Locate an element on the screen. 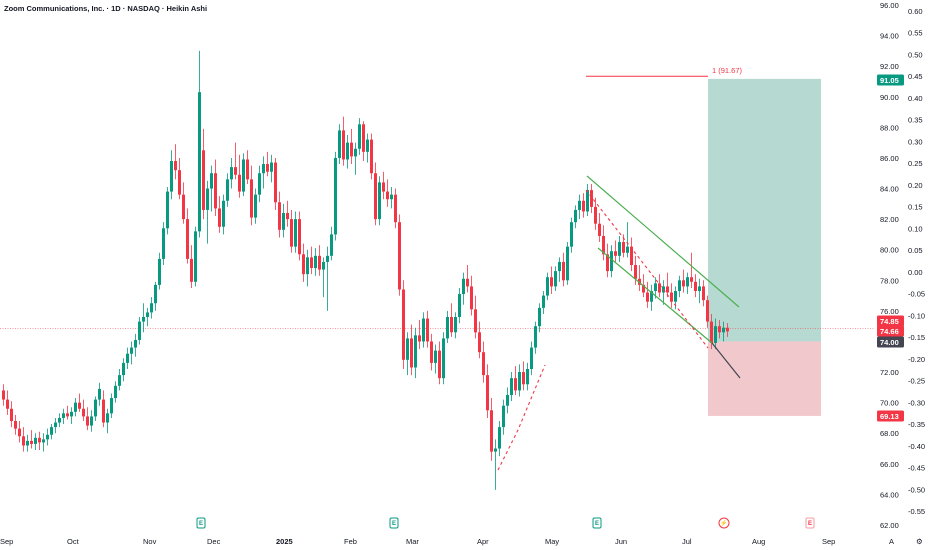 This screenshot has width=932, height=550. price-tick: 62.00 is located at coordinates (889, 525).